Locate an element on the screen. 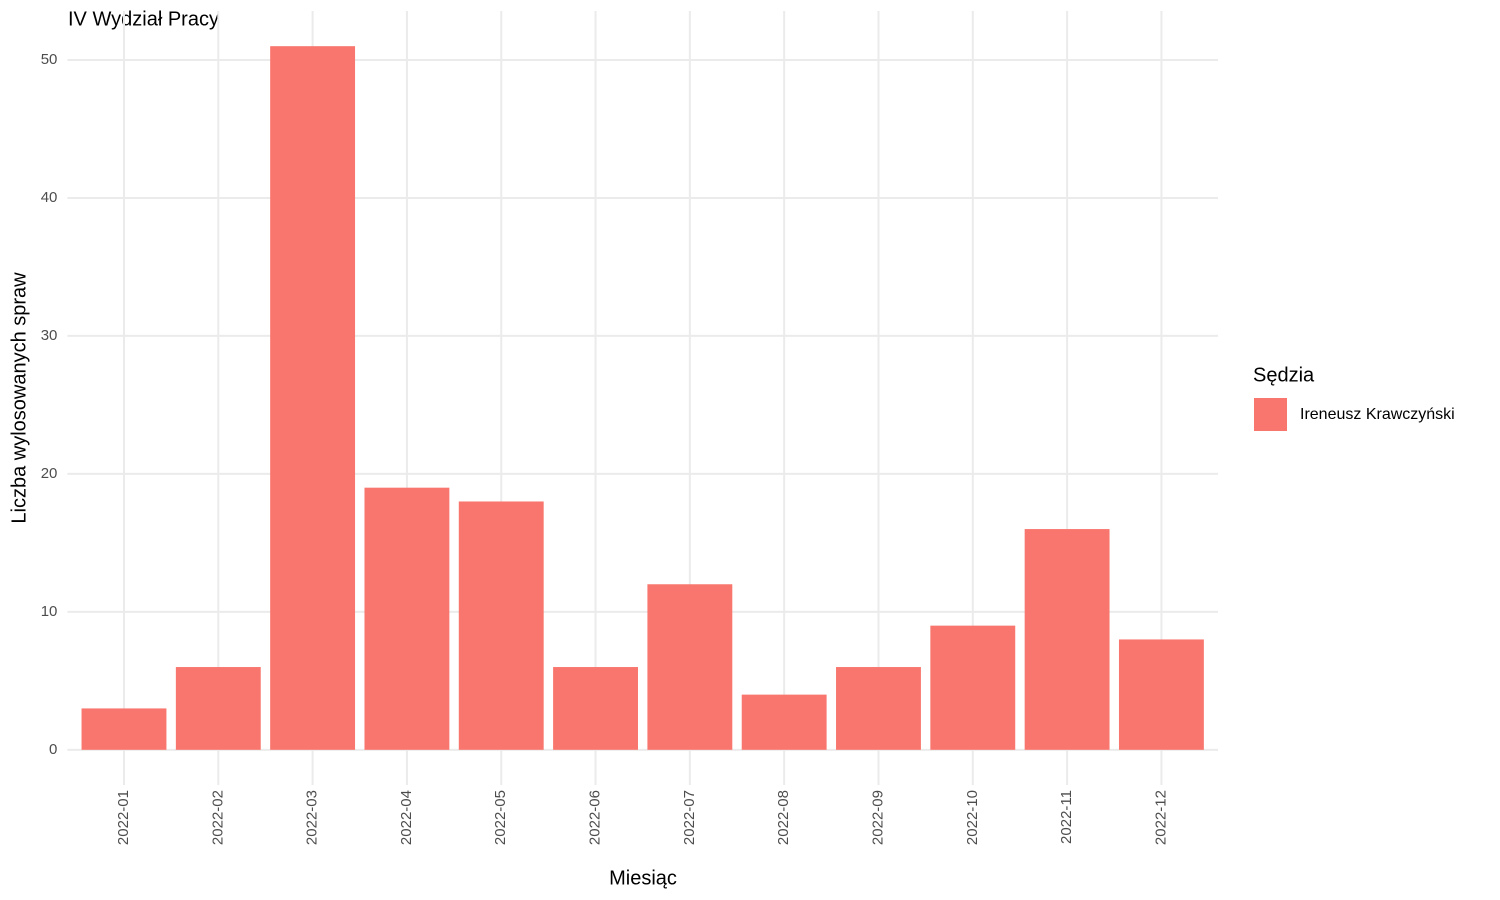  y-tick-label: 0 is located at coordinates (53, 749).